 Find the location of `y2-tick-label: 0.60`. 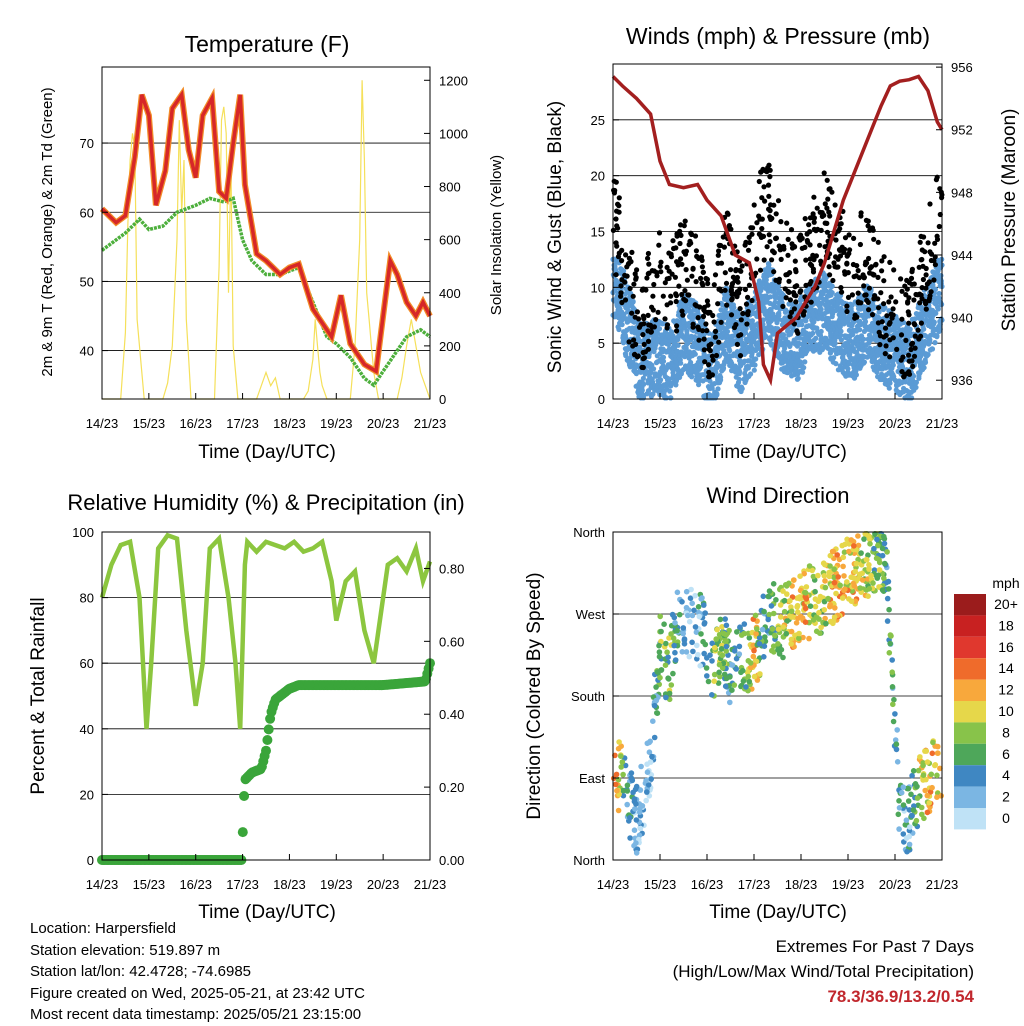

y2-tick-label: 0.60 is located at coordinates (451, 641).